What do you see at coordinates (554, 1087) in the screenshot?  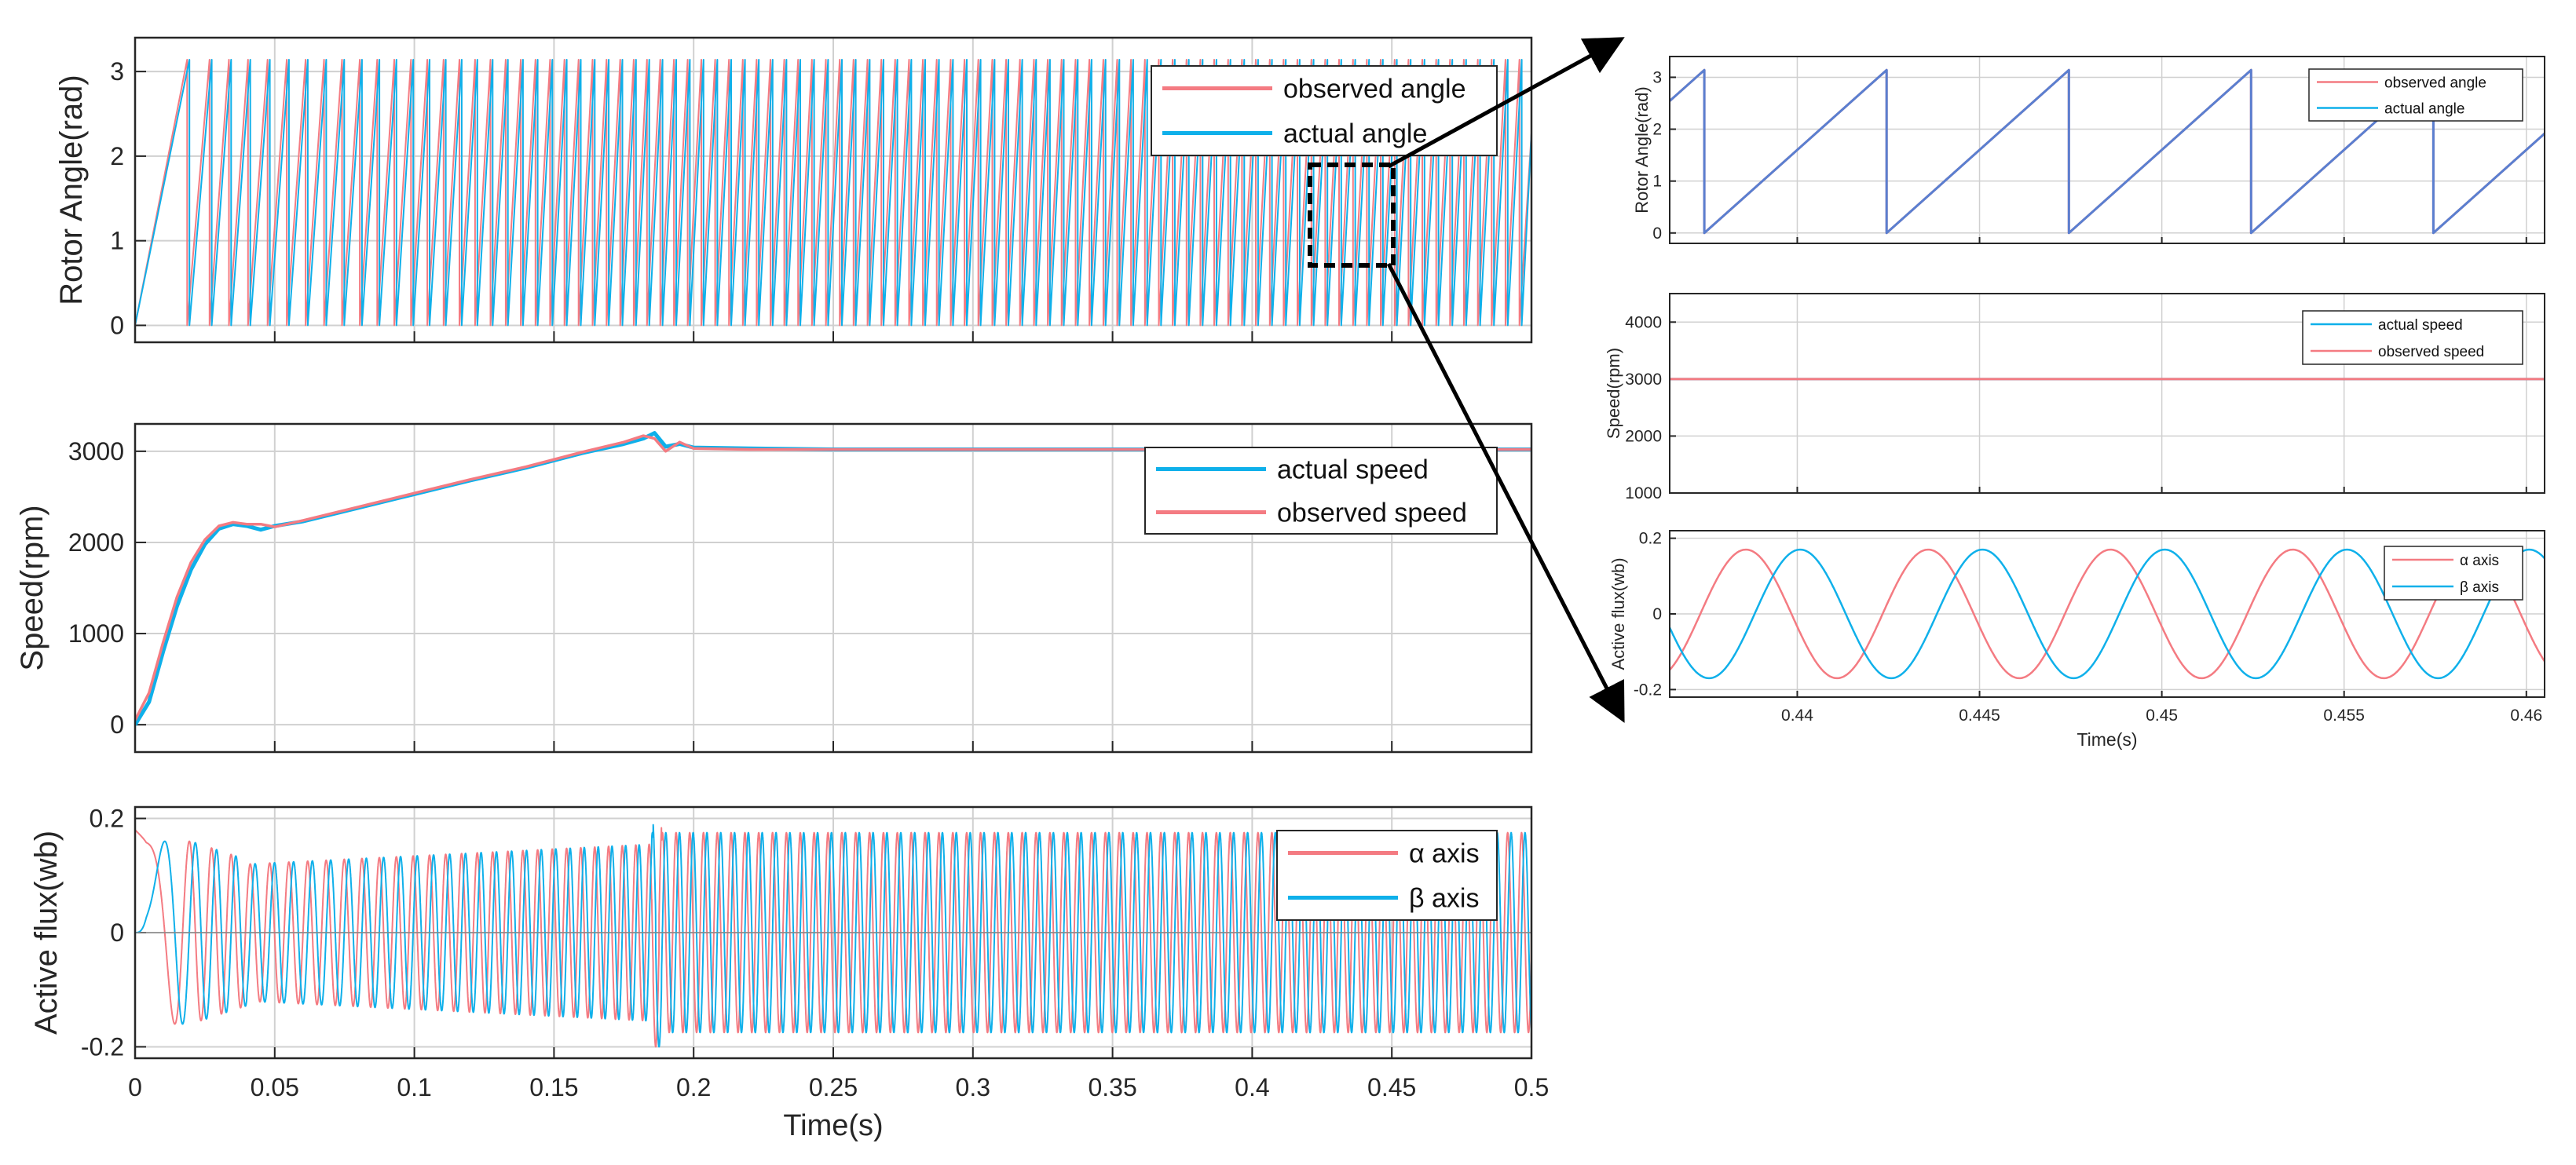 I see `x-tick-label: 0.15` at bounding box center [554, 1087].